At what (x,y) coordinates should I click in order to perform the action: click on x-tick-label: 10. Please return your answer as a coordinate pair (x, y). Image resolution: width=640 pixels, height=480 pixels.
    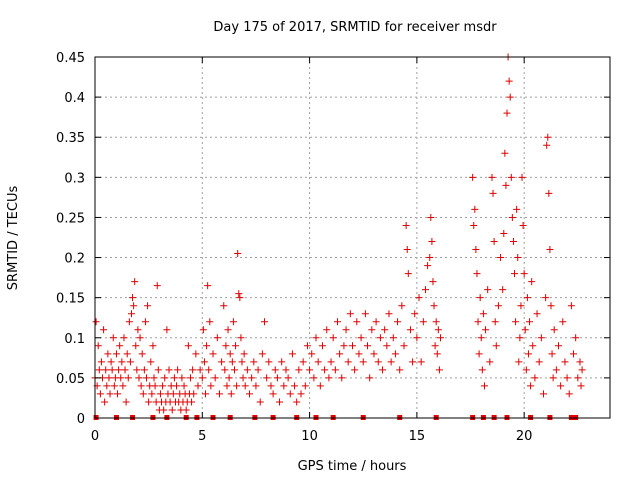
    Looking at the image, I should click on (309, 436).